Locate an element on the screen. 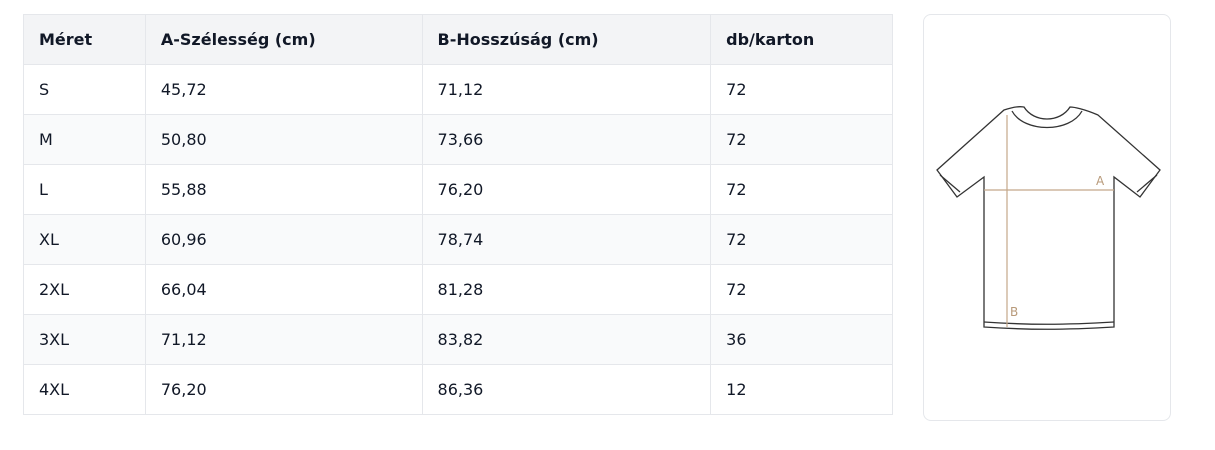 Image resolution: width=1215 pixels, height=450 pixels. table-cell: 73,66 is located at coordinates (566, 139).